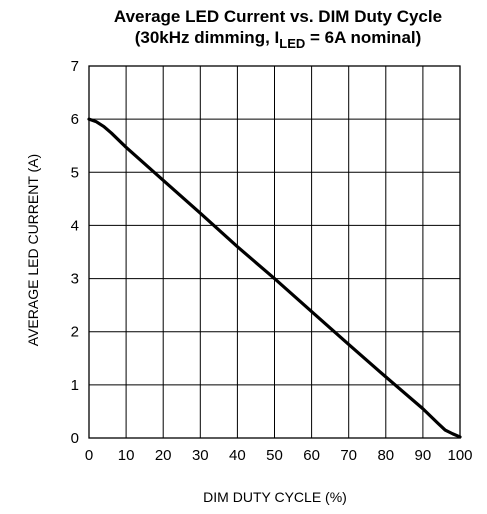 This screenshot has height=514, width=487. What do you see at coordinates (33, 250) in the screenshot?
I see `y-axis-label: AVERAGE LED CURRENT (A)` at bounding box center [33, 250].